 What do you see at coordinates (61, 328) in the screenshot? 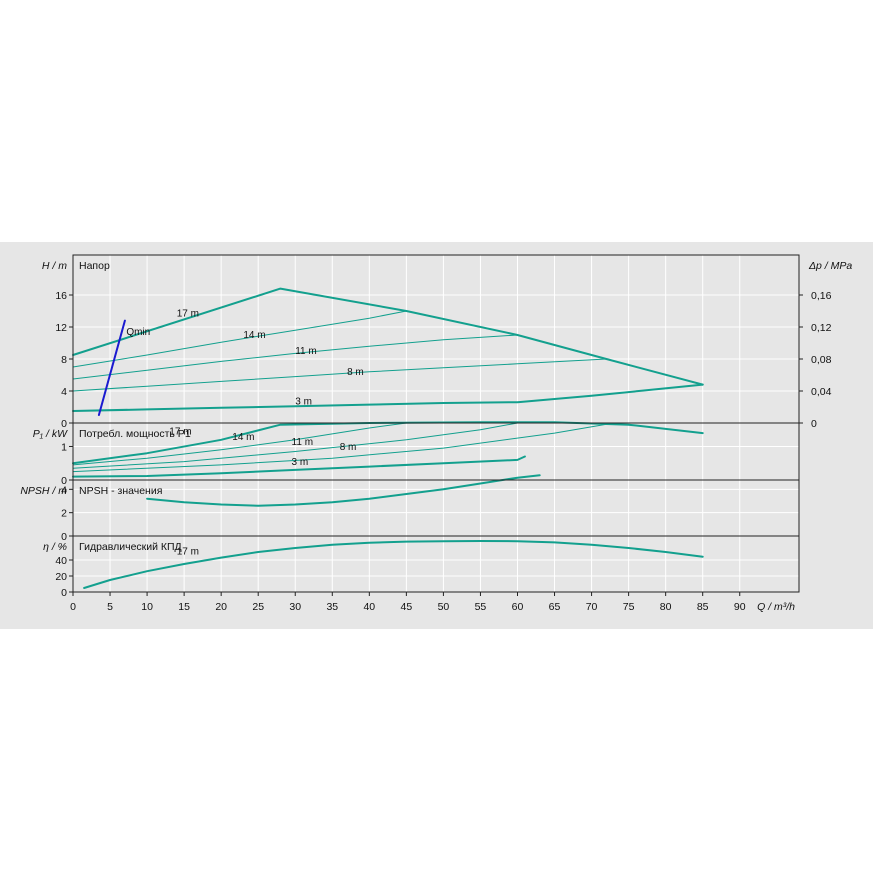
I see `head-y-tick-label: 12` at bounding box center [61, 328].